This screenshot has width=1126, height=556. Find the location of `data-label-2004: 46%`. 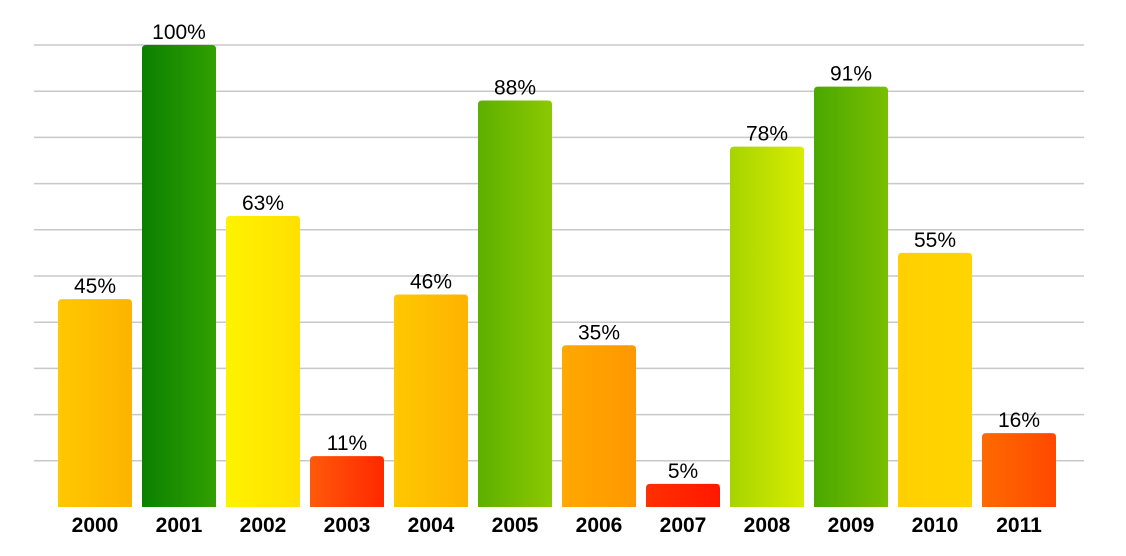

data-label-2004: 46% is located at coordinates (431, 281).